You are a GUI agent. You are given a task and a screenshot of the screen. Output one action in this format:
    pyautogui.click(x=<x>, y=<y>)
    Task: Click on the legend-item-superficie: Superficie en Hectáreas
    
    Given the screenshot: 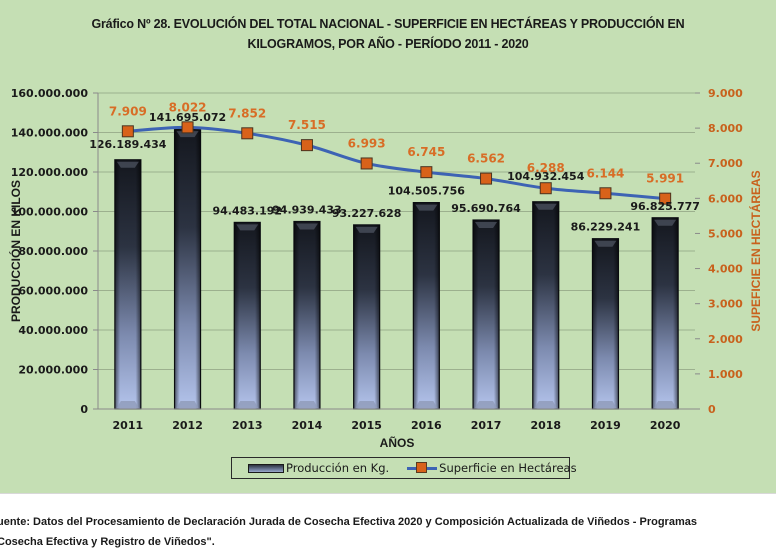 What is the action you would take?
    pyautogui.click(x=483, y=468)
    